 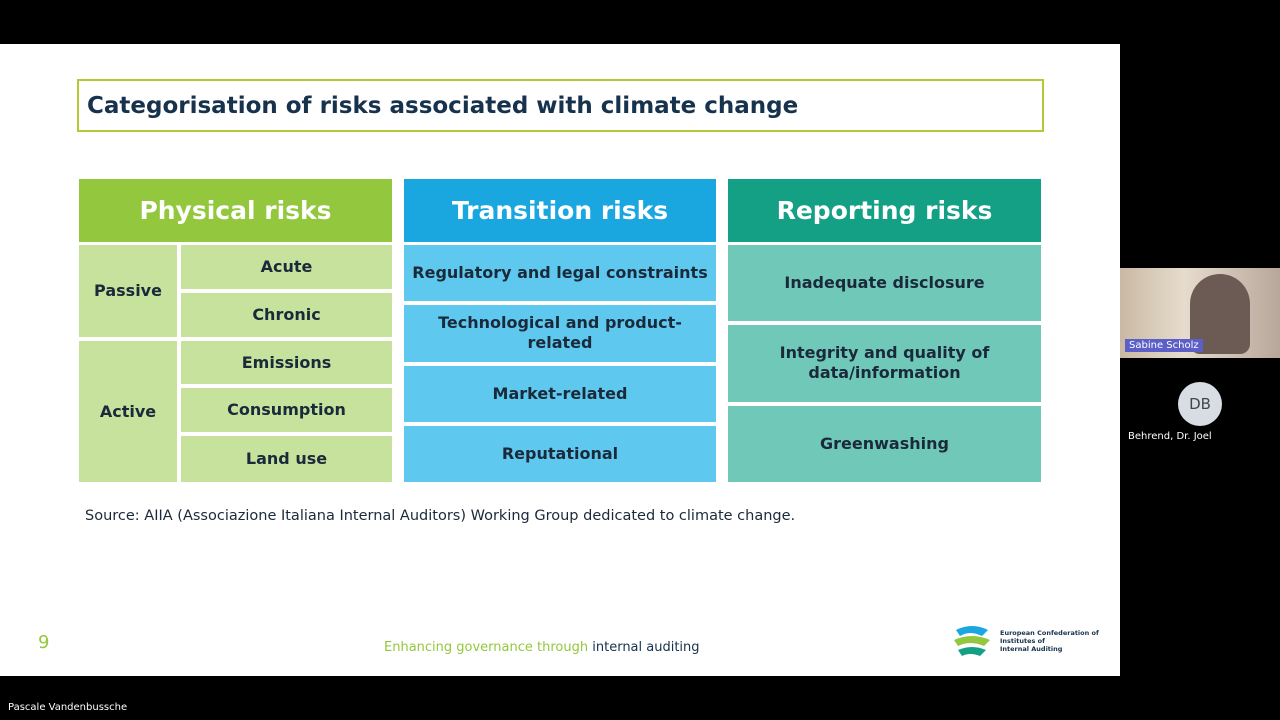 I want to click on column-header: Transition risks, so click(x=560, y=210).